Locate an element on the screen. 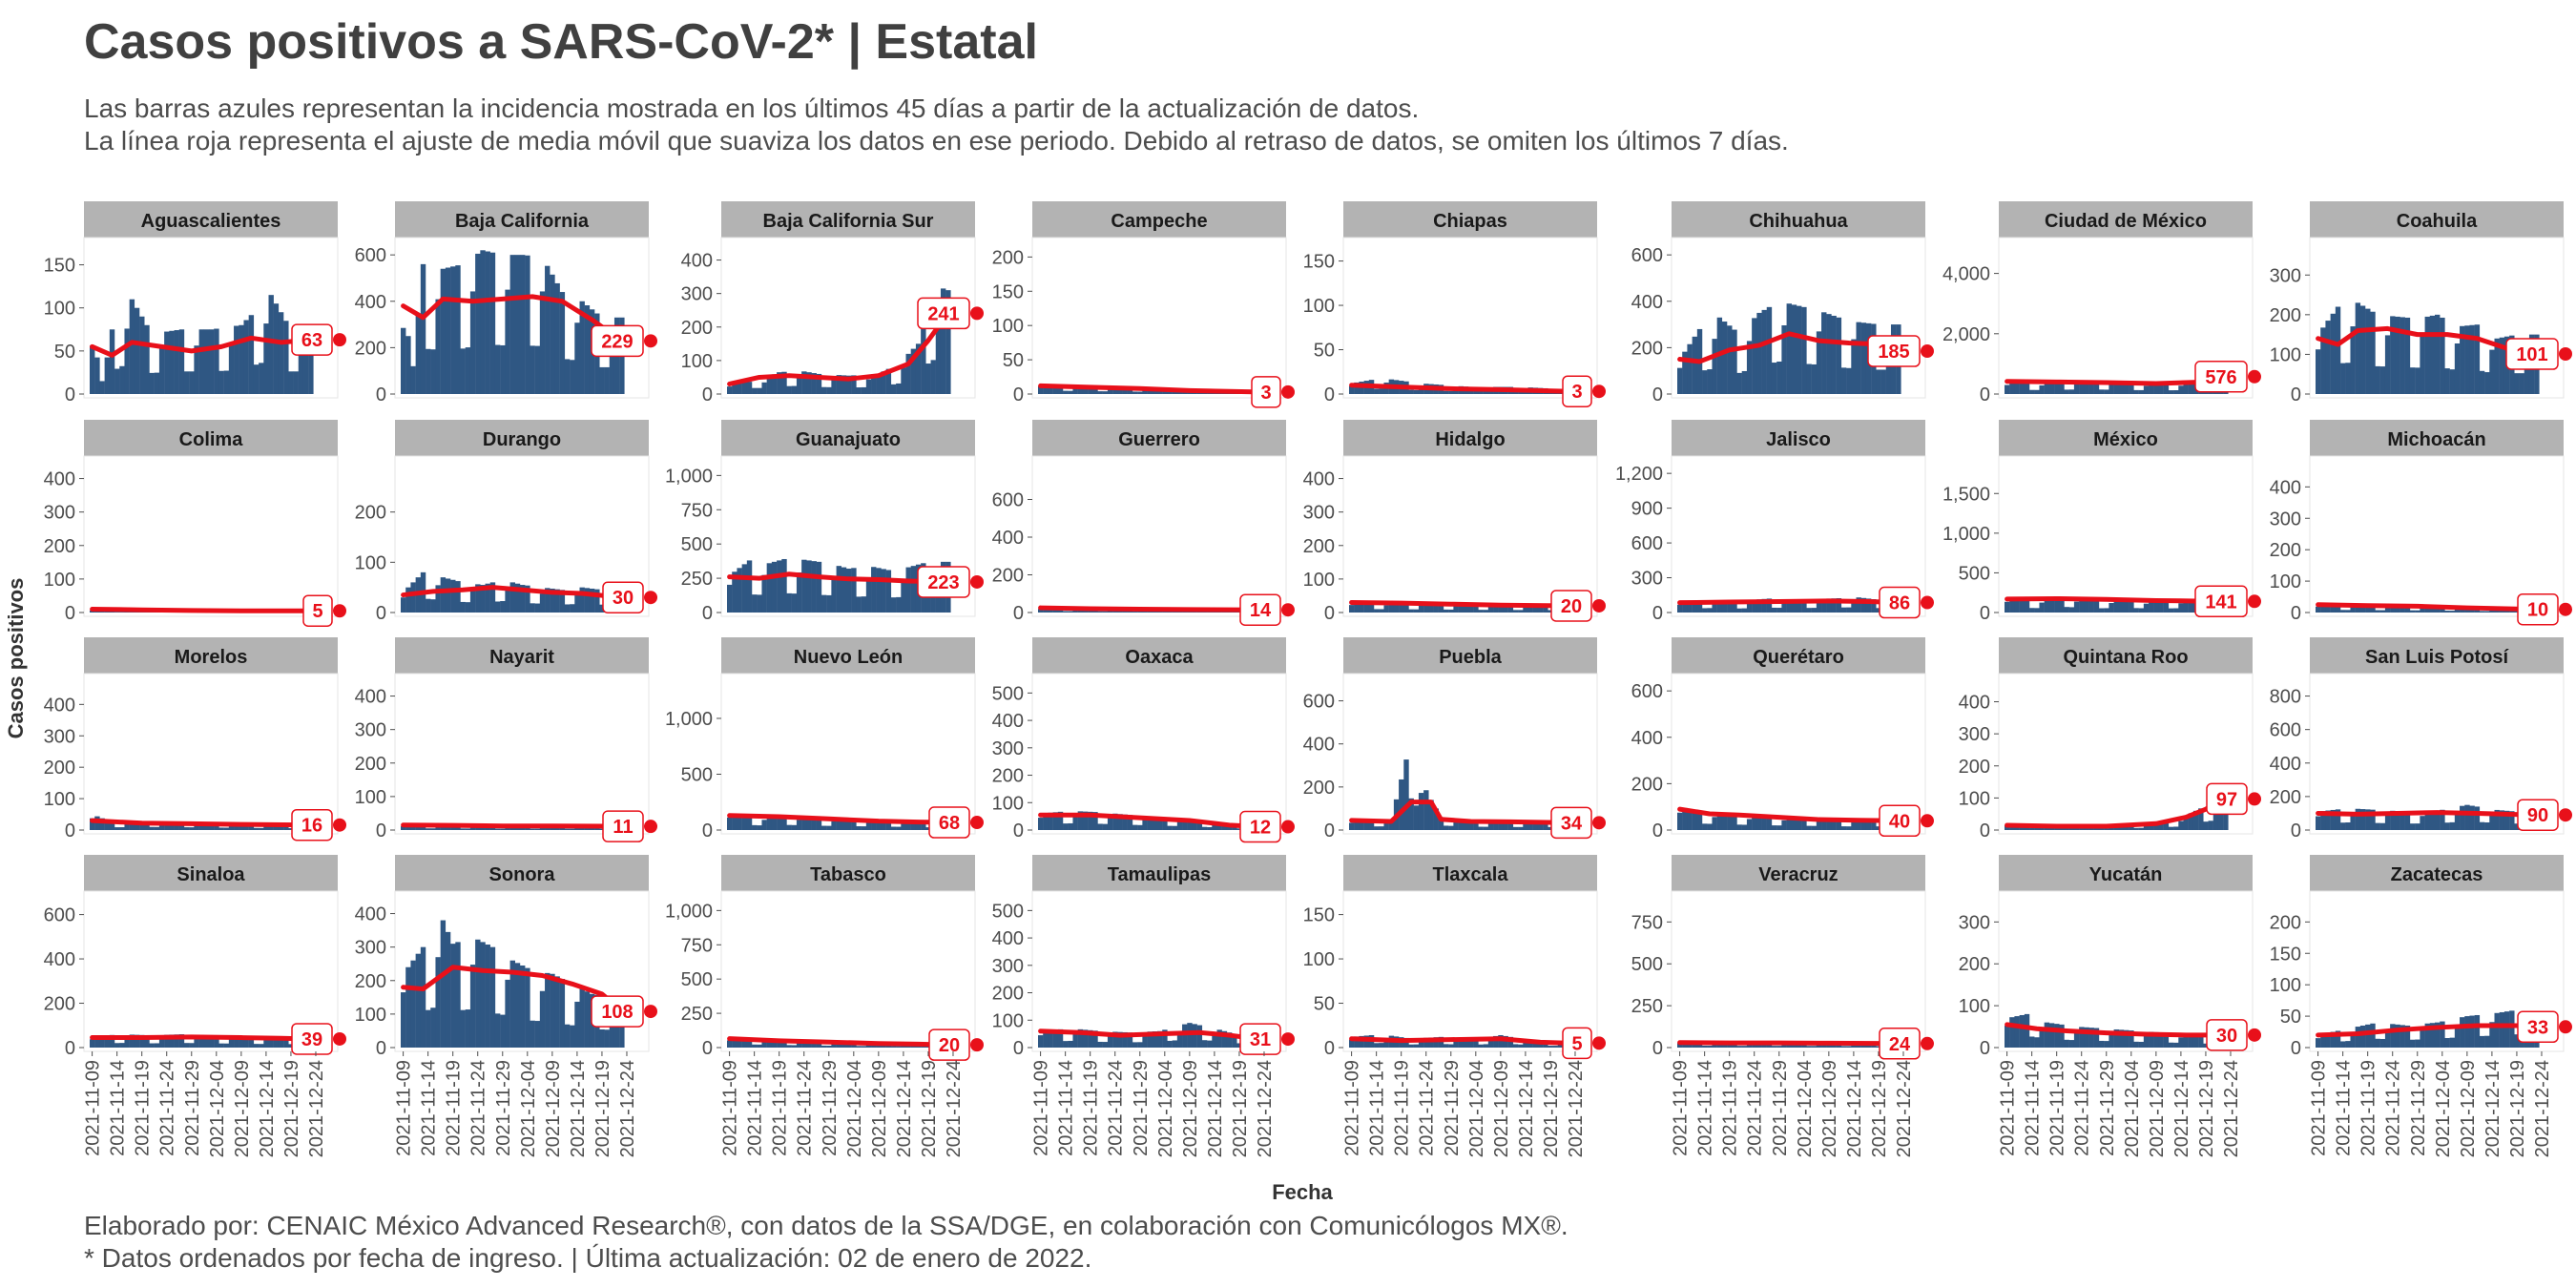 The height and width of the screenshot is (1288, 2576). y-tick-label: 2,000 is located at coordinates (1966, 334).